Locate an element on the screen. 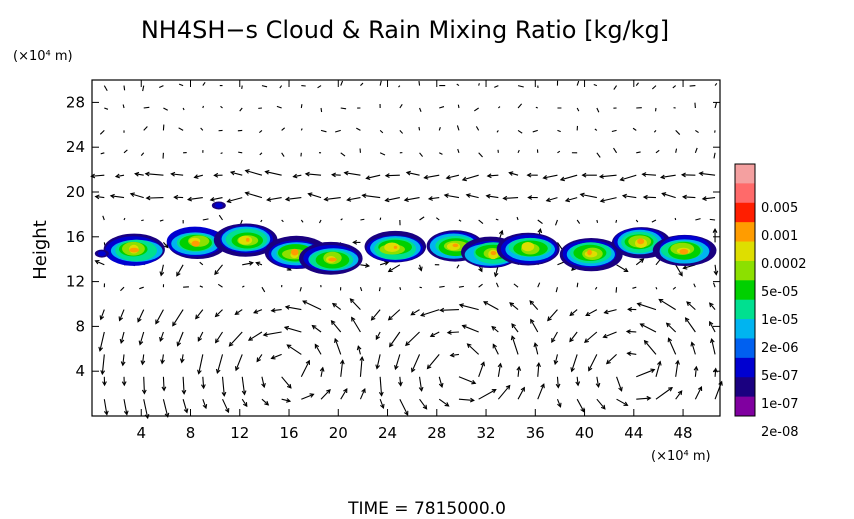 The width and height of the screenshot is (854, 519). colorbar-label: 5e-07 is located at coordinates (780, 376).